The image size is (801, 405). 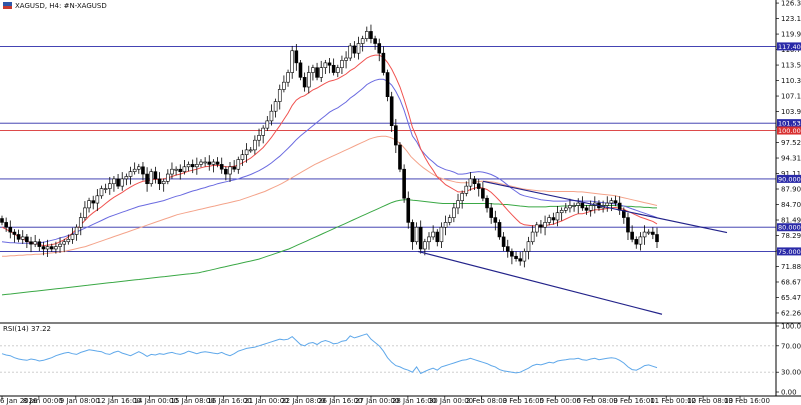 What do you see at coordinates (605, 207) in the screenshot?
I see `trendline` at bounding box center [605, 207].